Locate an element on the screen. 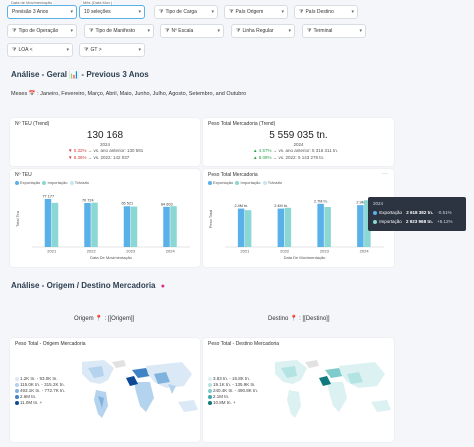 The image size is (474, 447). kpi-delta-1: ▼ 0.32% → vs. ano anterior: 130 591 is located at coordinates (106, 150).